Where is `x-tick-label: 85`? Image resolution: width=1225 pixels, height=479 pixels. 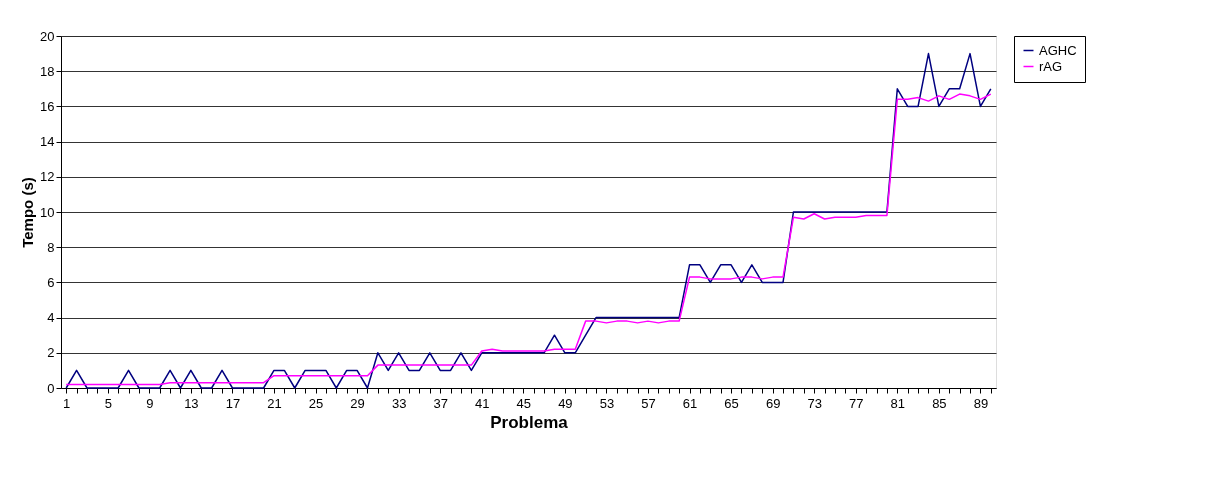 x-tick-label: 85 is located at coordinates (939, 403).